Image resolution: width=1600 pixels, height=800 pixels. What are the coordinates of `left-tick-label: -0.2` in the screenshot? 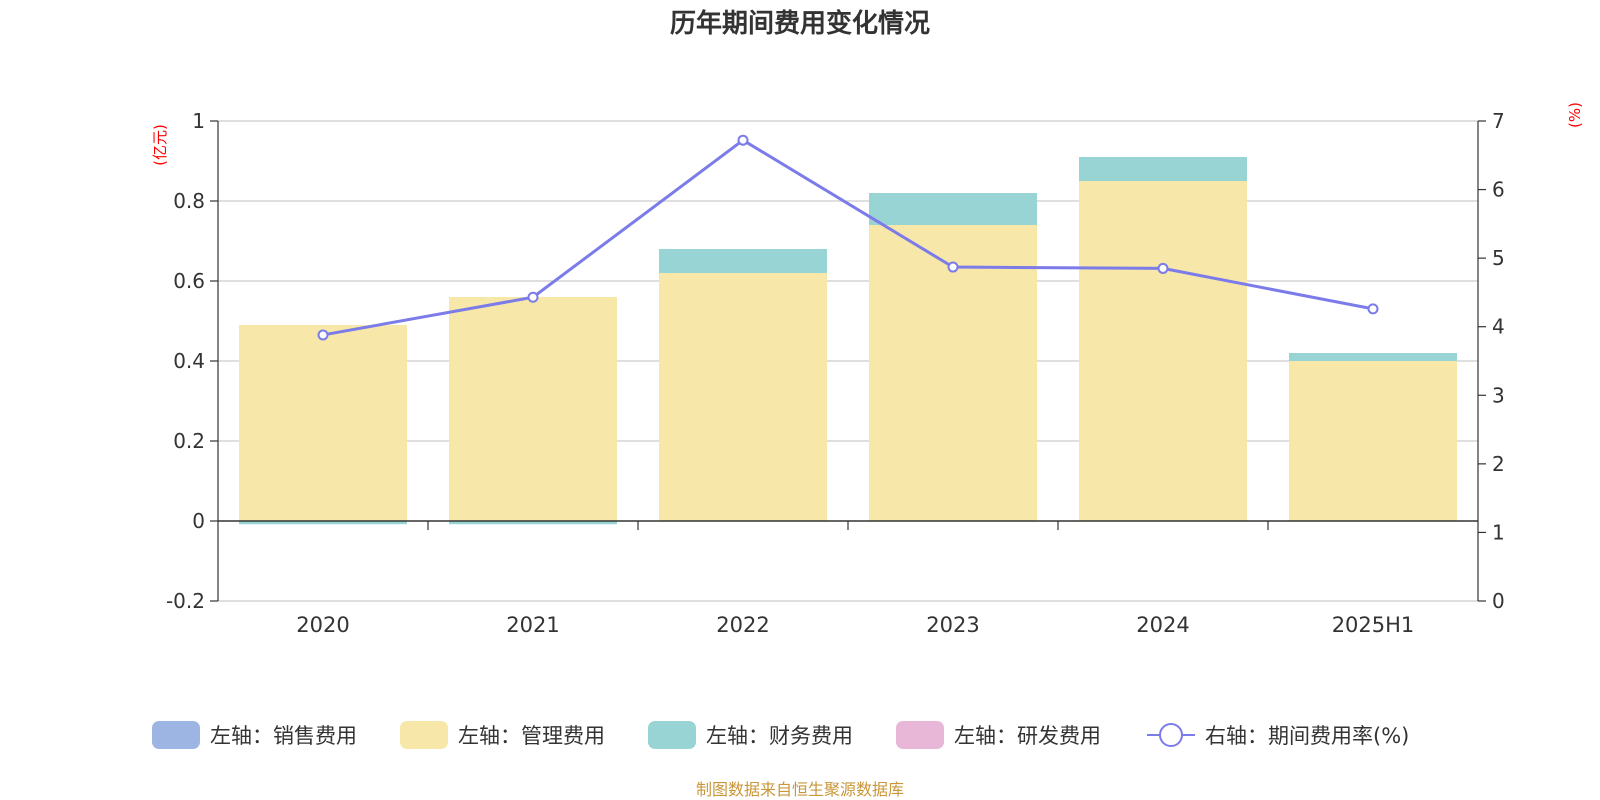 It's located at (185, 601).